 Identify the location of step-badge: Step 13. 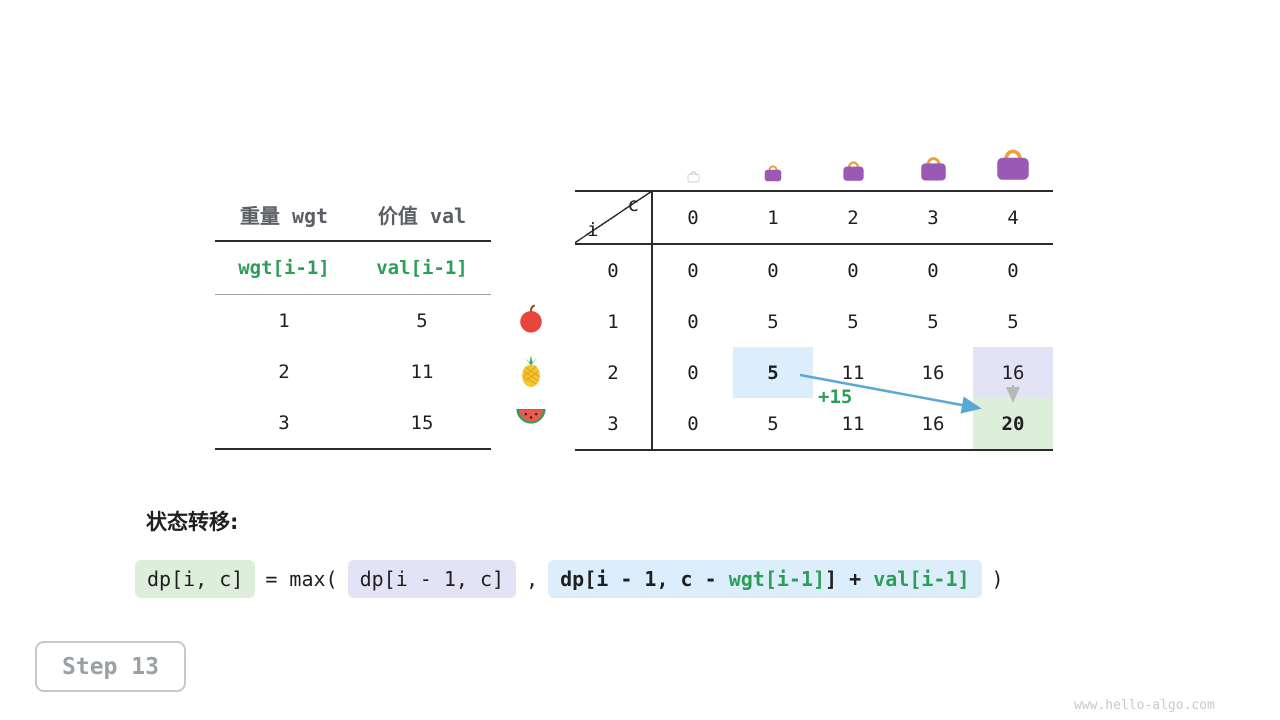
(110, 666).